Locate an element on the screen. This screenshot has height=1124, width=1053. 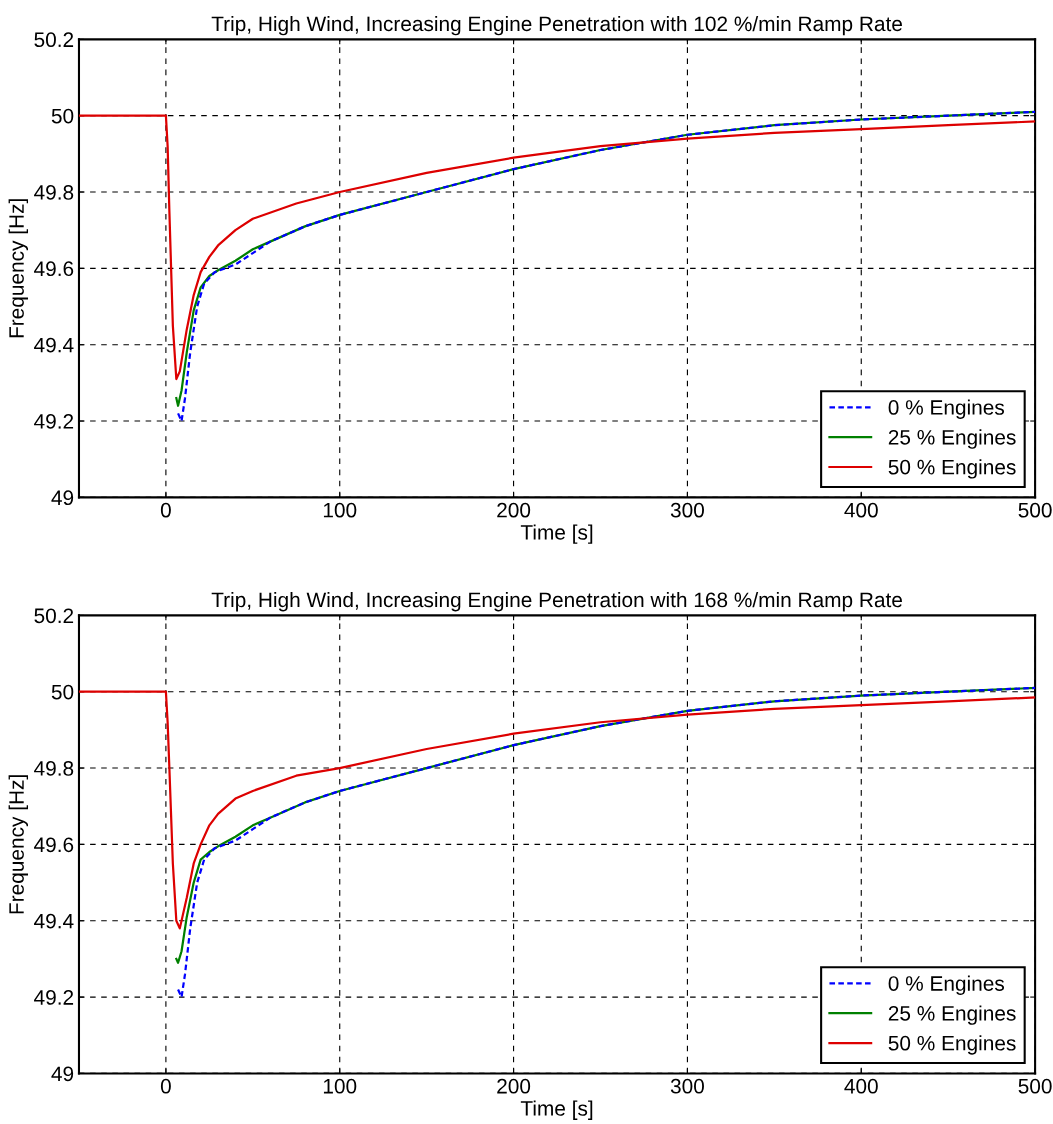
chart-title: Trip, High Wind, Increasing Engine Penetration with 102 %/min Ramp Rate is located at coordinates (556, 25).